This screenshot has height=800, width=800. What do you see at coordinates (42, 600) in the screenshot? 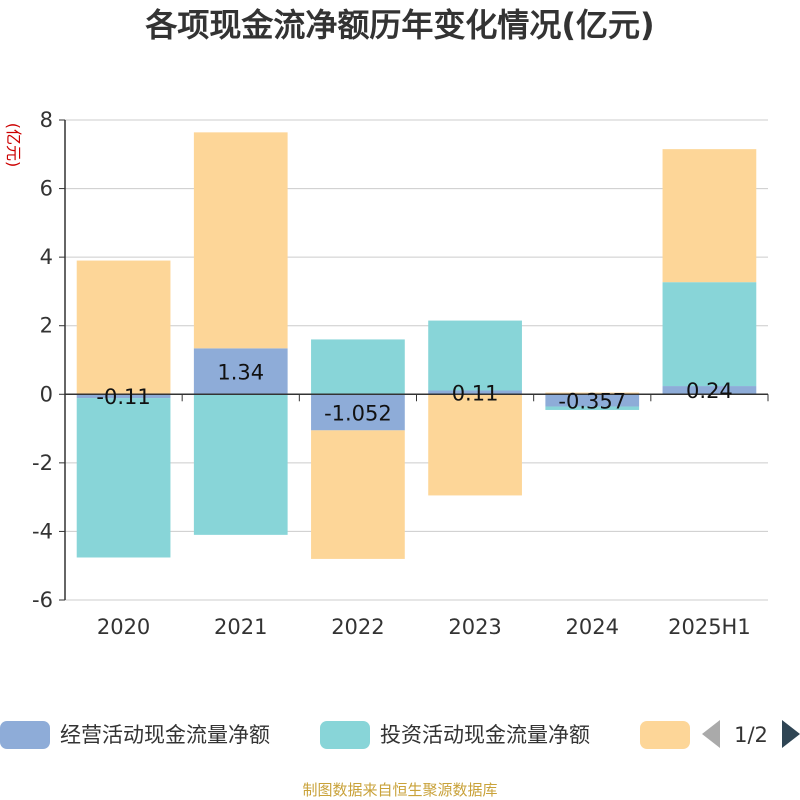
I see `y-tick-label: -6` at bounding box center [42, 600].